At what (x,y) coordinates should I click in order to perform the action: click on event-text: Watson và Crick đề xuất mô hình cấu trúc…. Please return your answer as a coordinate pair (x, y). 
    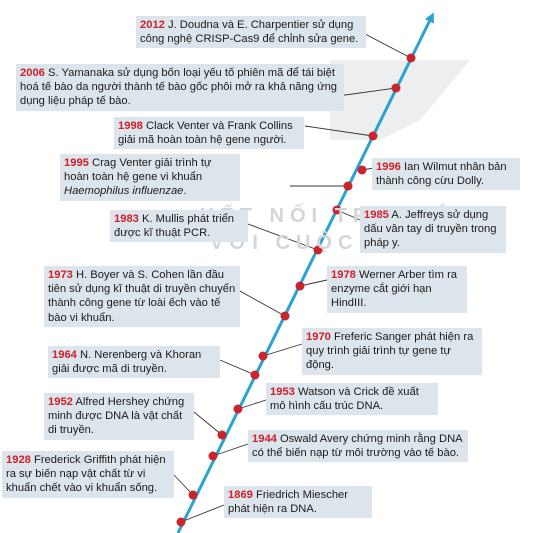
    Looking at the image, I should click on (344, 399).